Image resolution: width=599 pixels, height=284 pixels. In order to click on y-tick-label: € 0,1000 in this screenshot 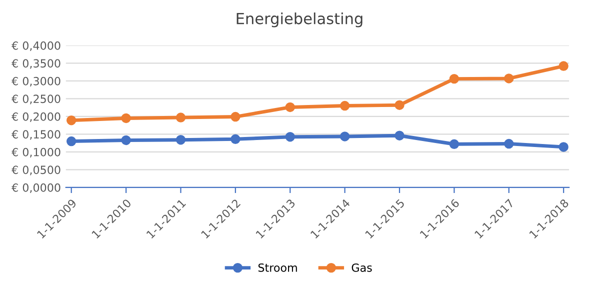, I will do `click(36, 153)`.